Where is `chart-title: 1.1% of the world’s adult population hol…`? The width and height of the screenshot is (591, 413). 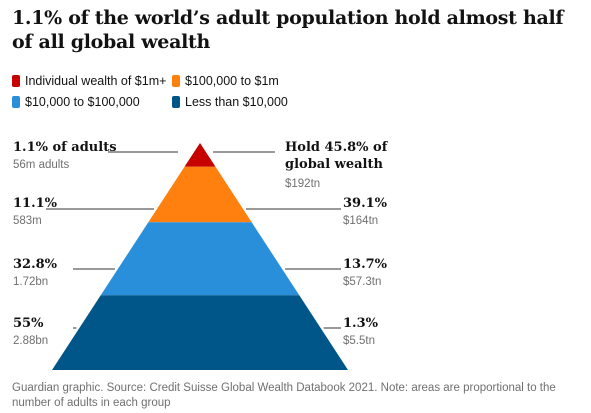
chart-title: 1.1% of the world’s adult population hol… is located at coordinates (288, 30).